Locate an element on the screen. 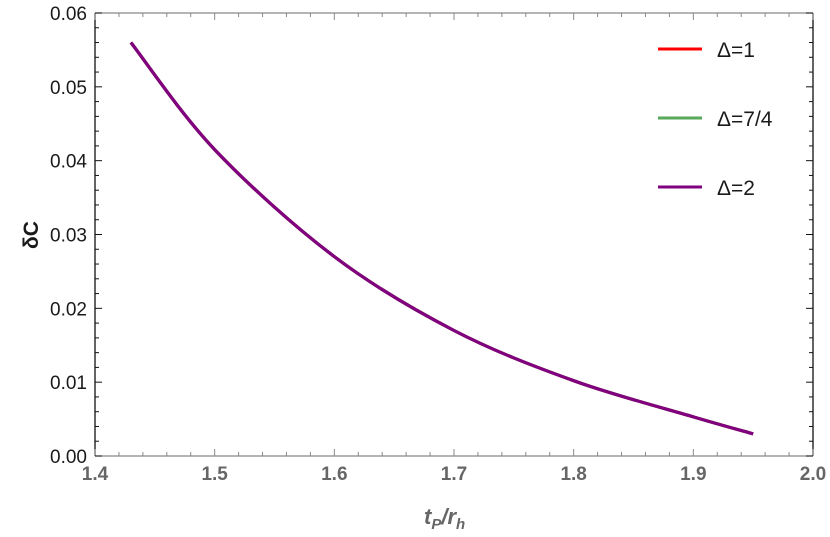  legend-item: Δ=7/4 is located at coordinates (715, 119).